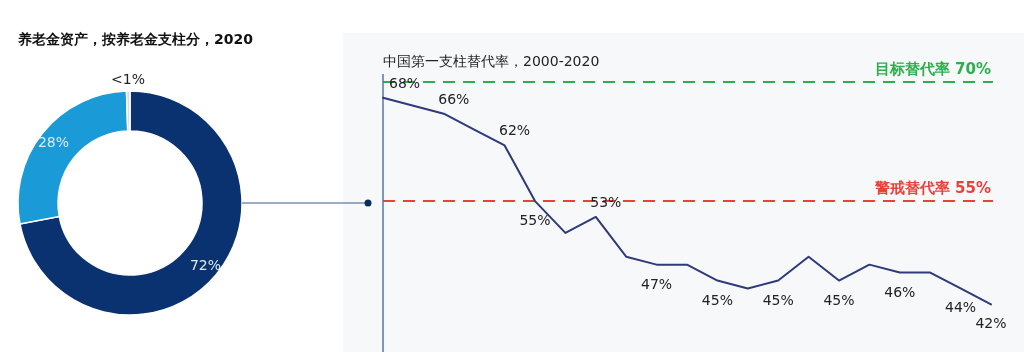  What do you see at coordinates (53, 141) in the screenshot?
I see `data-label: 28%` at bounding box center [53, 141].